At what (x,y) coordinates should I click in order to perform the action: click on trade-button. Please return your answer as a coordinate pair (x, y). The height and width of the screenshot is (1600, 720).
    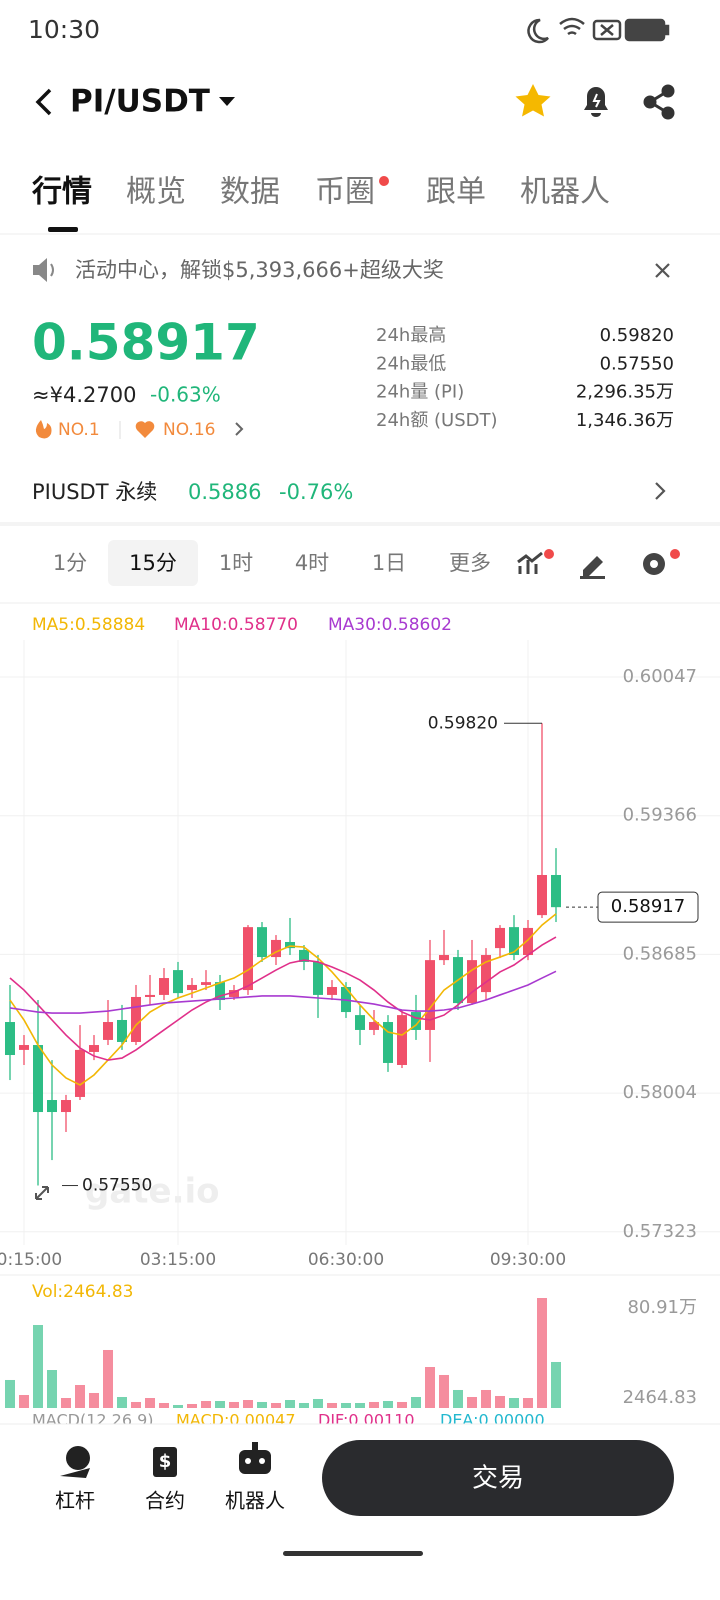
    Looking at the image, I should click on (498, 1478).